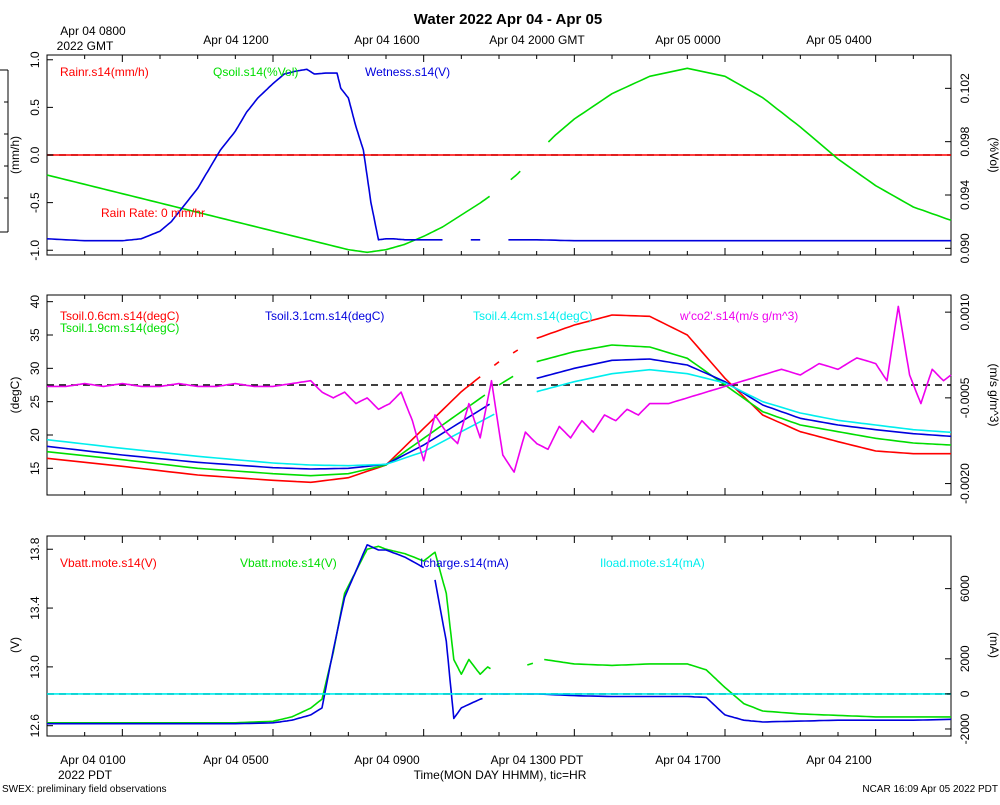 The height and width of the screenshot is (805, 1000). I want to click on legend-wetness: Wetness.s14(V), so click(407, 72).